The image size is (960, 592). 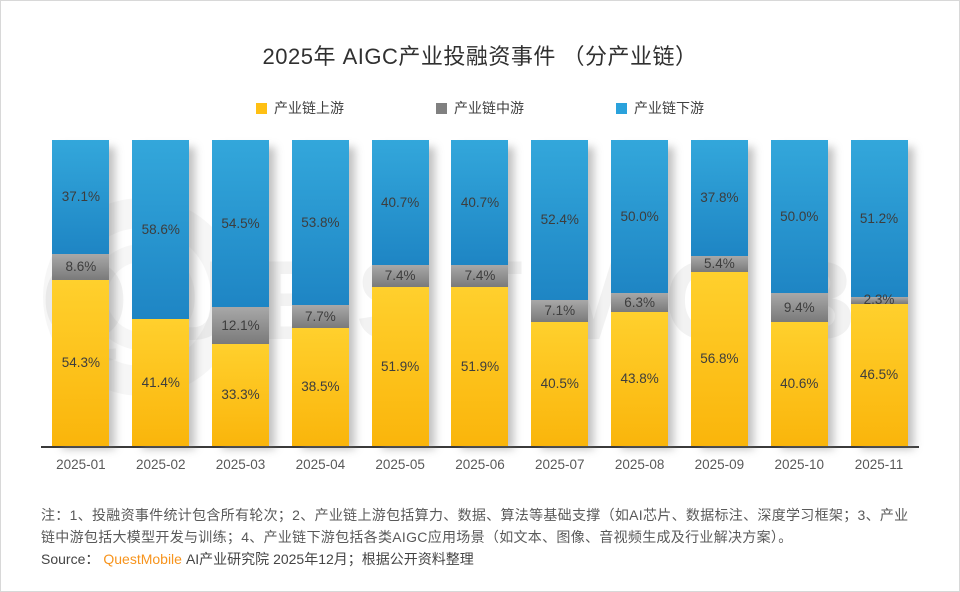 I want to click on value-label-upstream: 46.5%, so click(x=879, y=375).